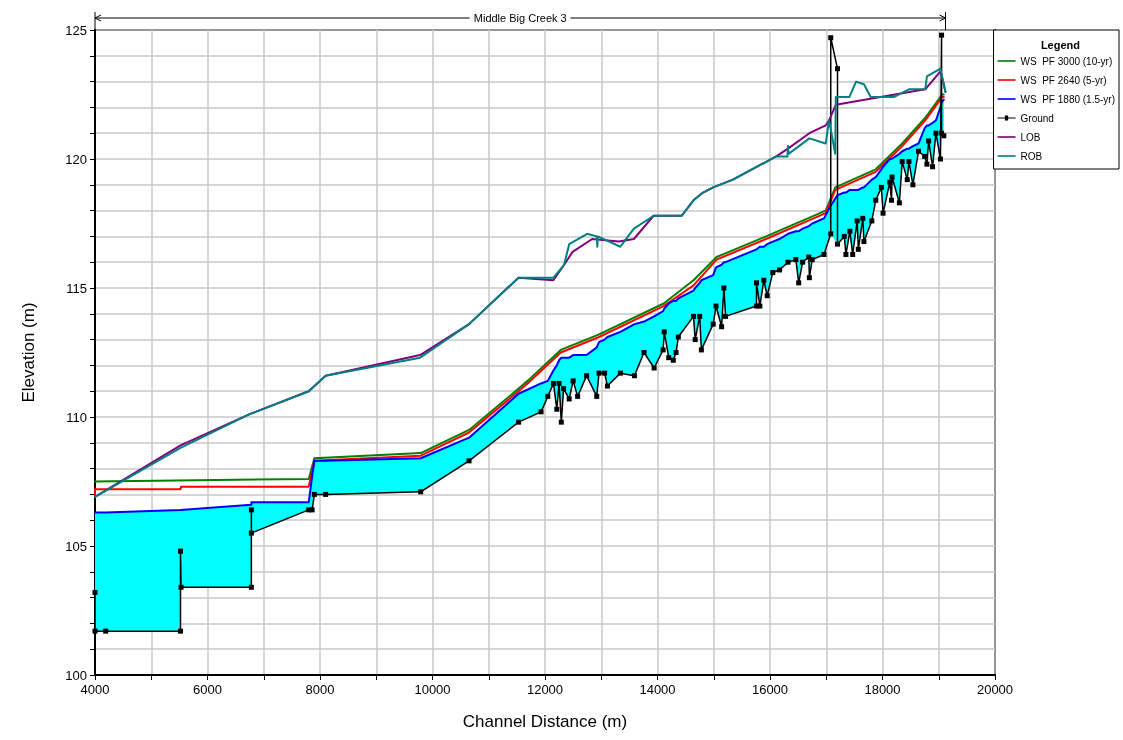  I want to click on y-tick-label: 125, so click(76, 30).